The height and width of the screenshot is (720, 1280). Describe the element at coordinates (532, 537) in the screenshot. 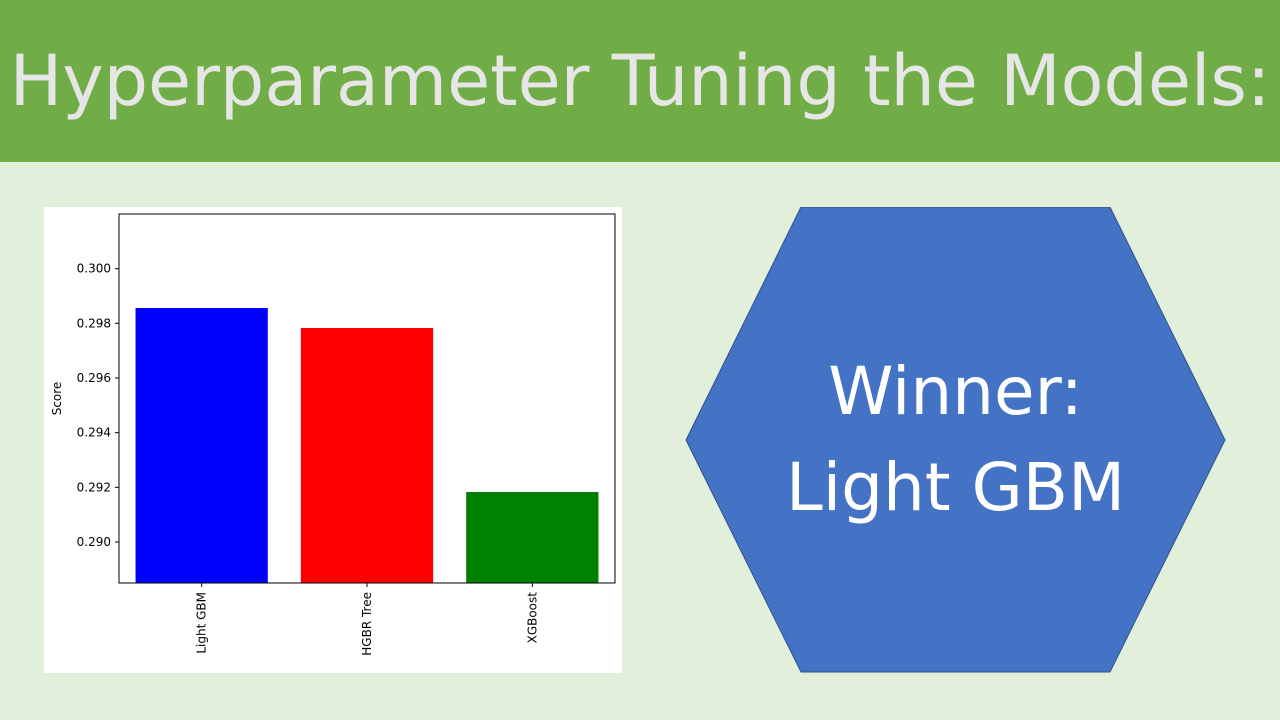

I see `bar-xgboost` at that location.